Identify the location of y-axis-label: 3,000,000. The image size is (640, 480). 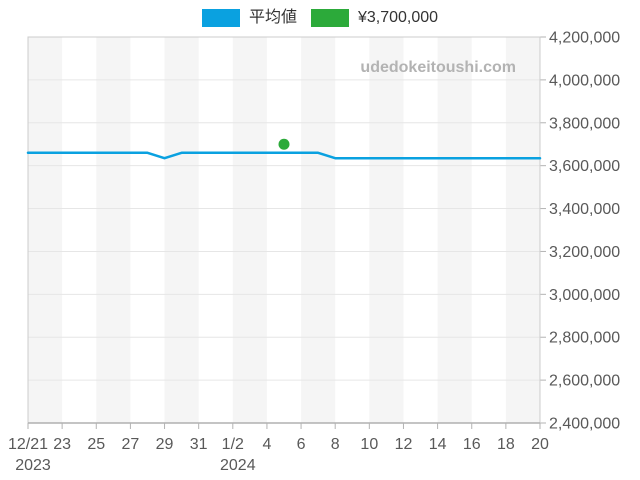
(584, 295).